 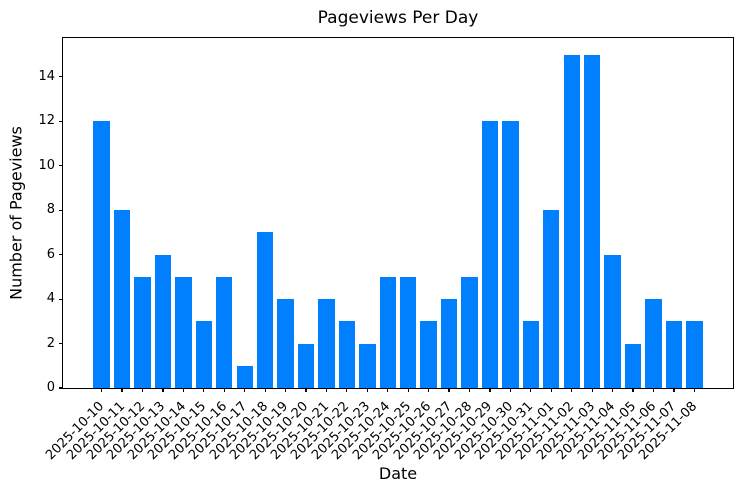 I want to click on y-tick-label-2: 2, so click(x=50, y=343).